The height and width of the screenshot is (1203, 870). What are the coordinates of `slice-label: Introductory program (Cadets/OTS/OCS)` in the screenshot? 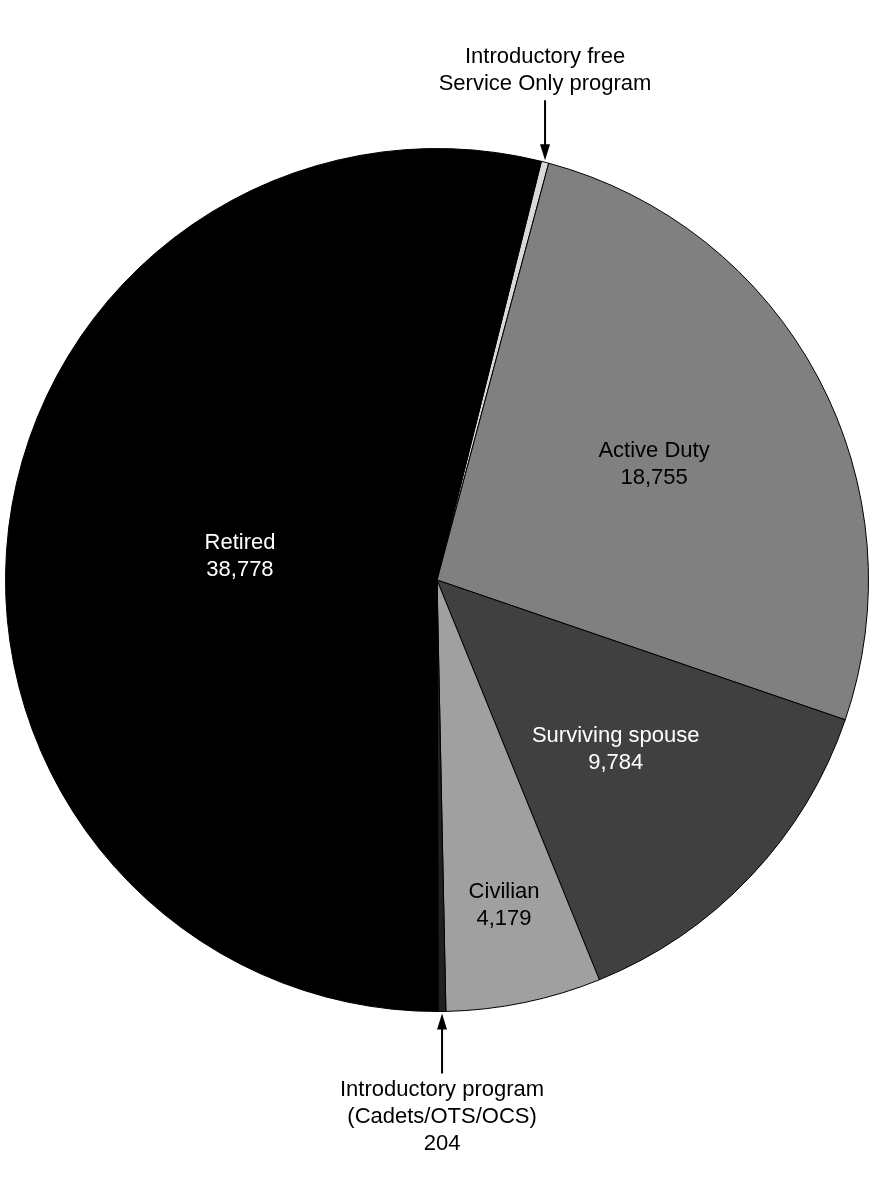 It's located at (442, 1101).